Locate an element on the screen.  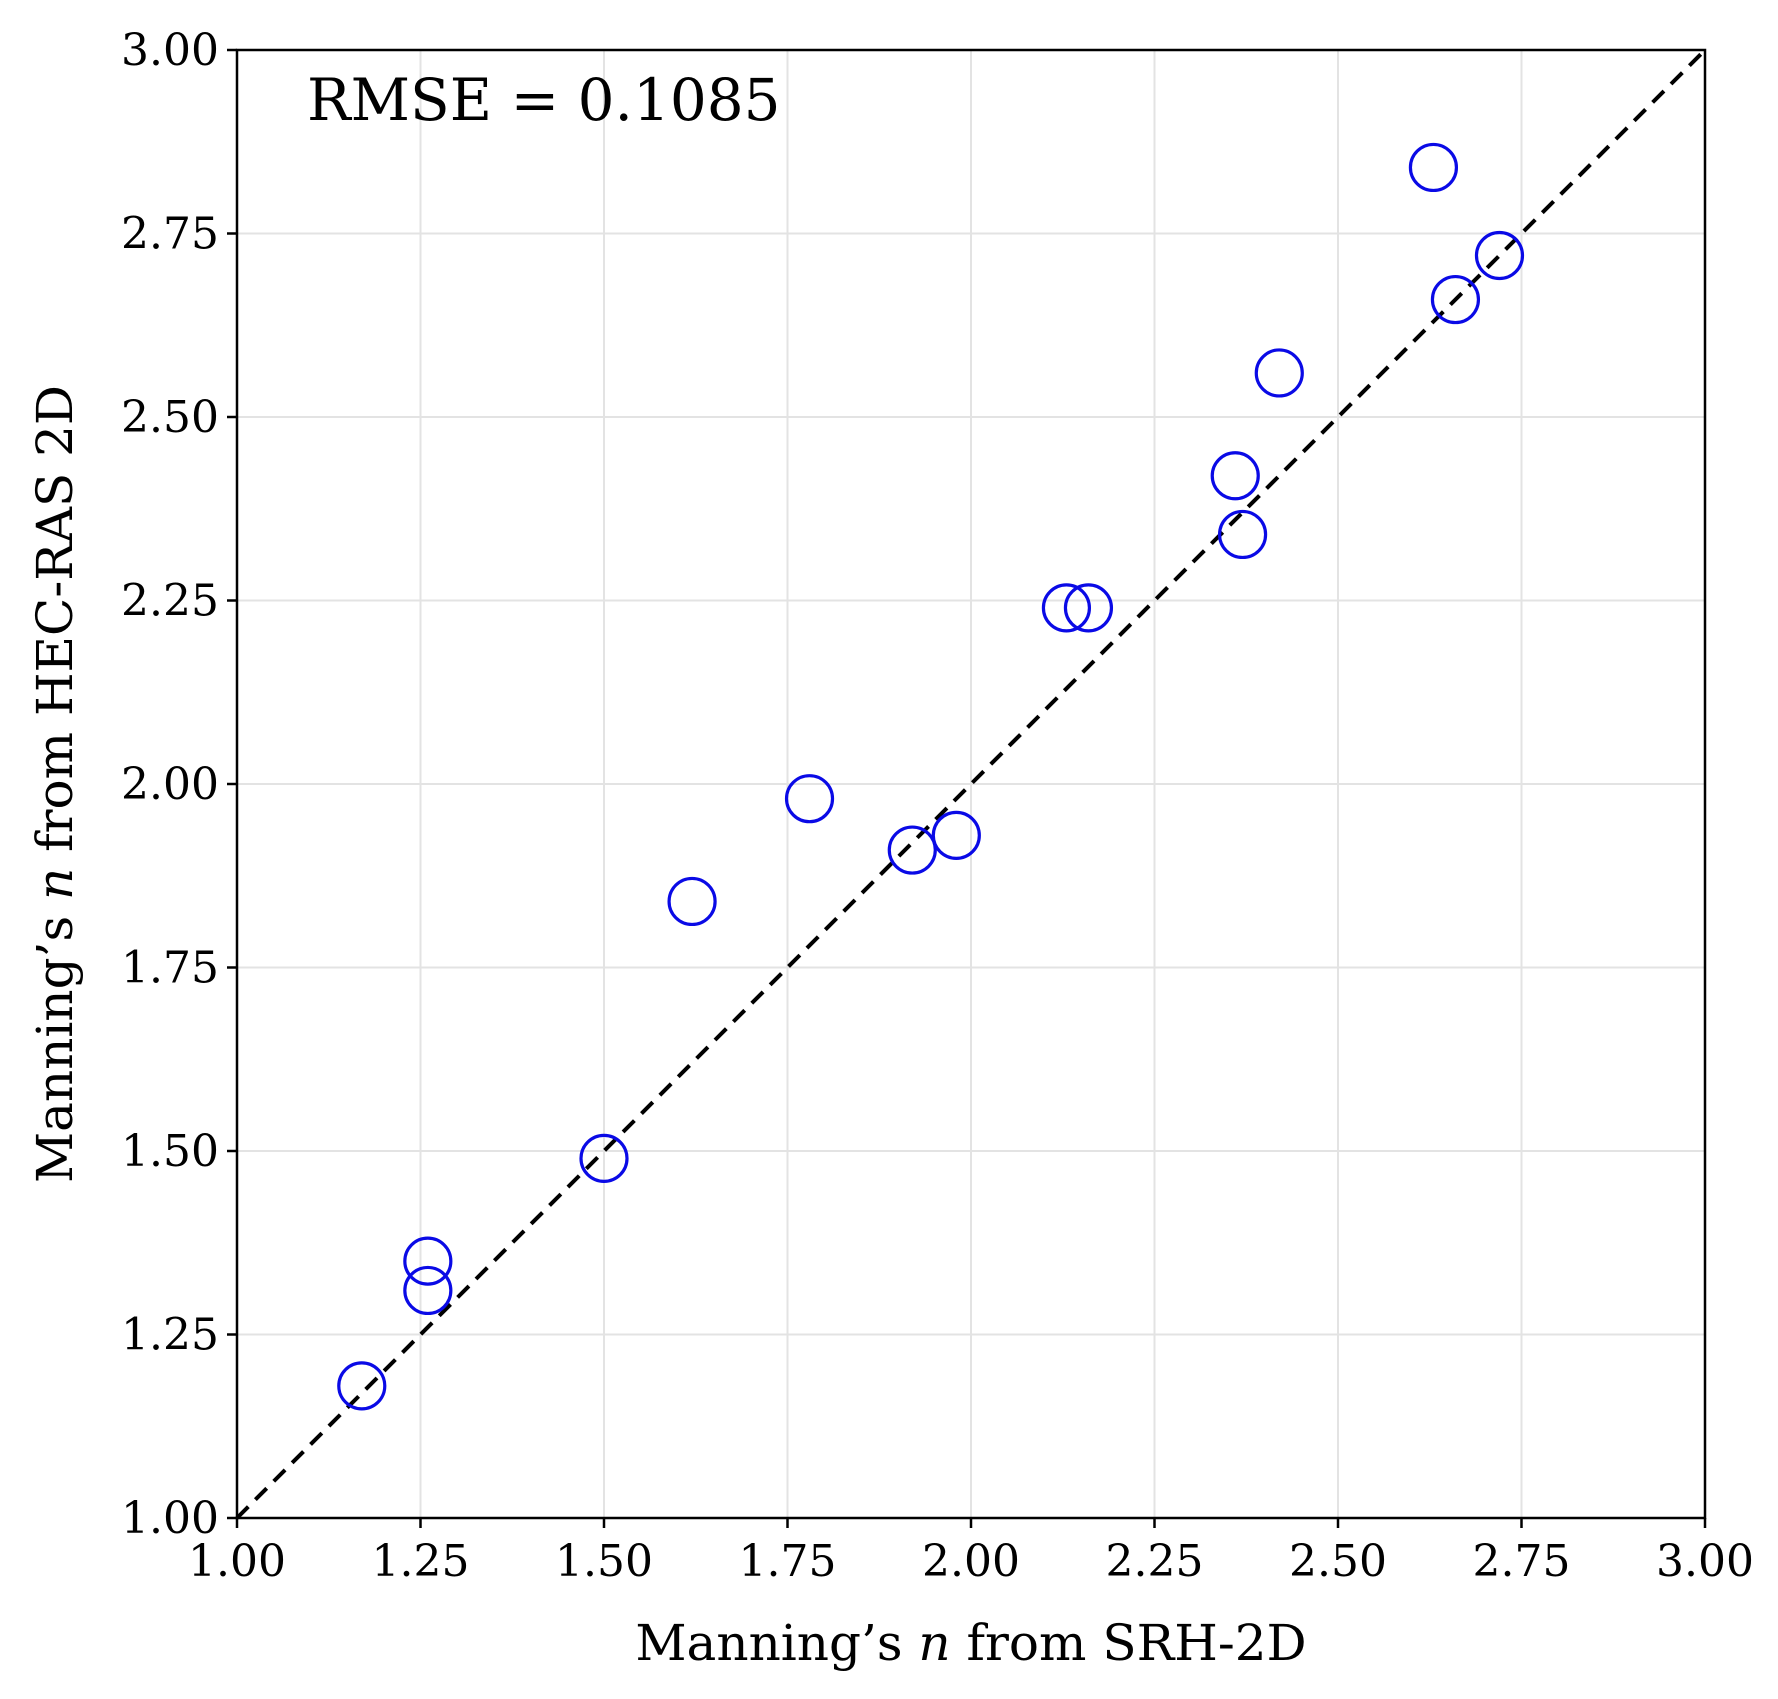
y-tick-label: 2.00 is located at coordinates (170, 784).